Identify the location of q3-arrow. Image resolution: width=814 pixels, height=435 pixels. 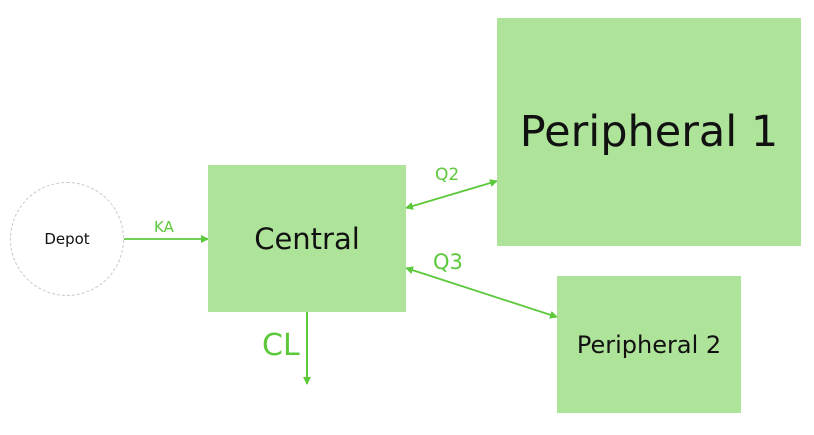
(481, 292).